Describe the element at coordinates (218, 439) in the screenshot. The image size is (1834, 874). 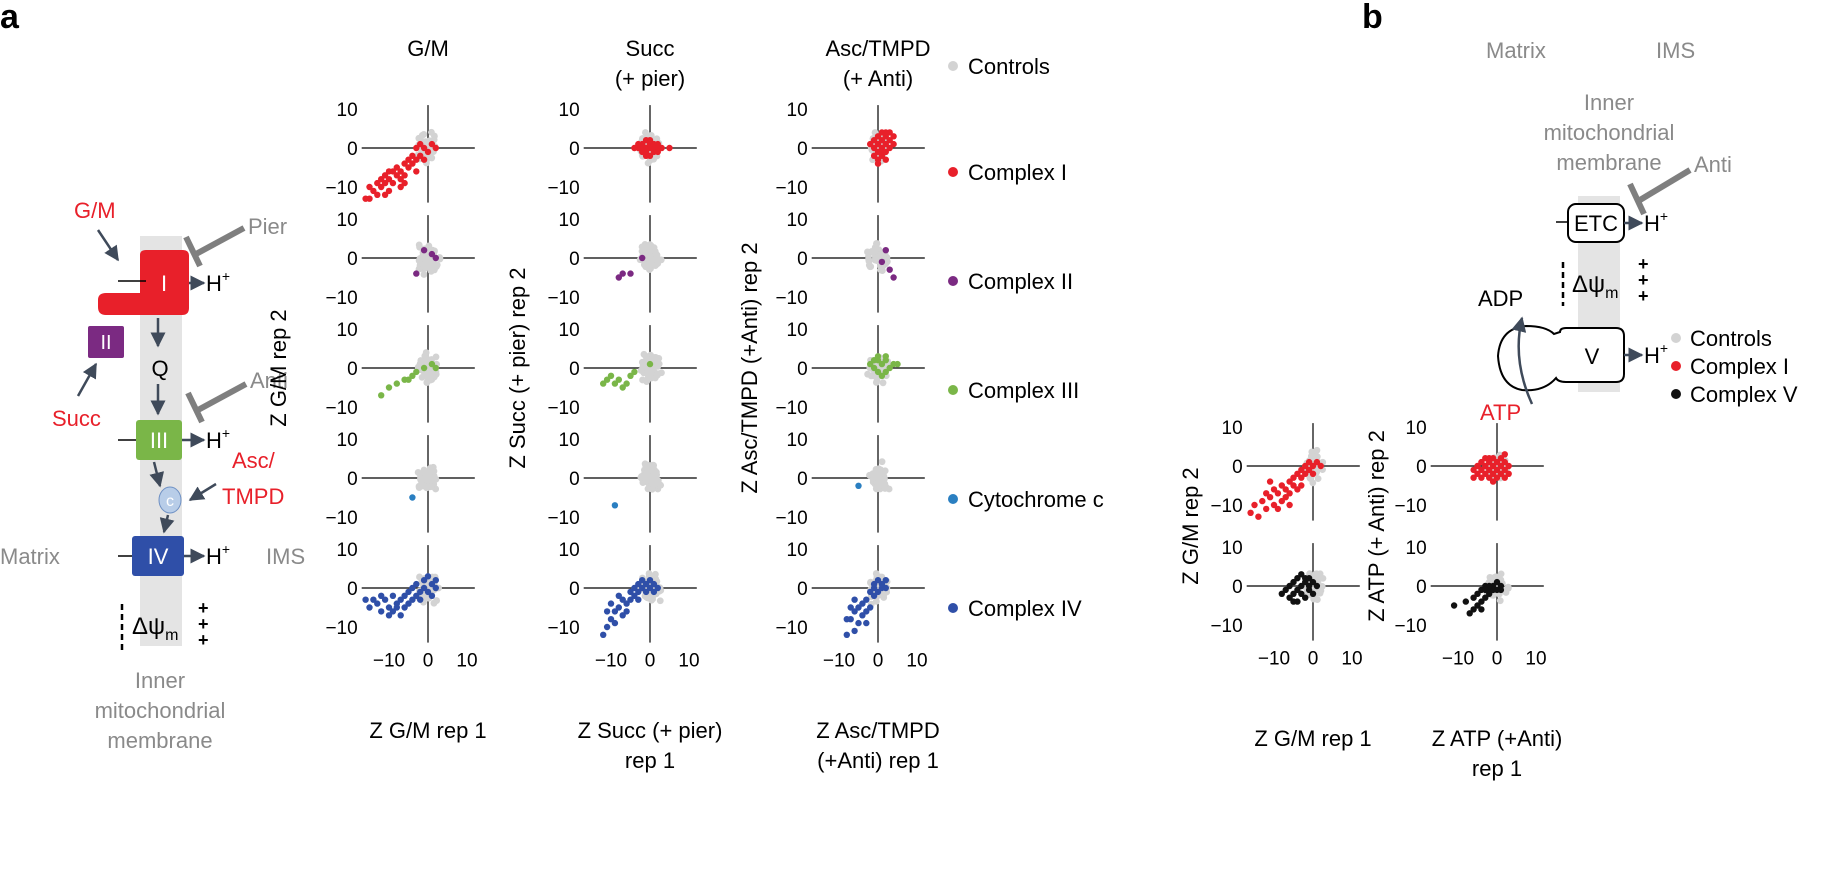
I see `complex-iii-proton: H+` at that location.